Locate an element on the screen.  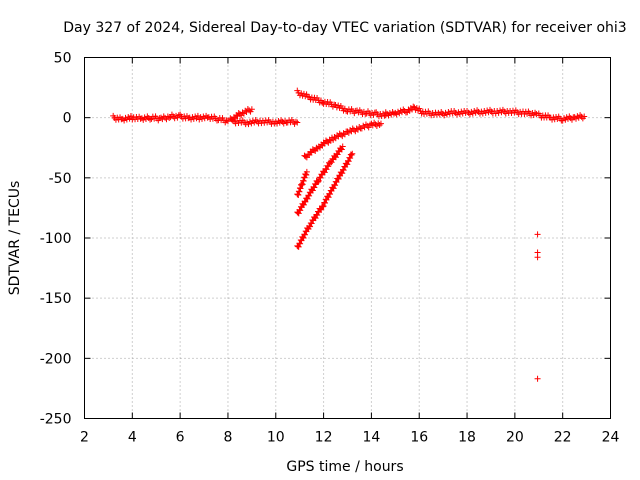
x-axis-label: GPS time / hours is located at coordinates (344, 467).